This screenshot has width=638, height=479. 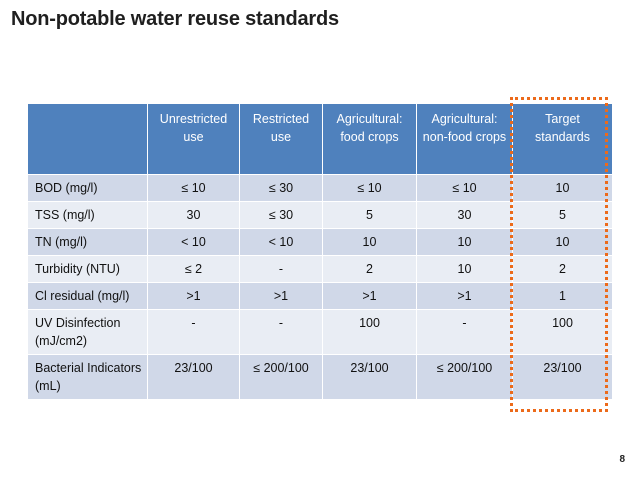 What do you see at coordinates (559, 254) in the screenshot?
I see `target-column-highlight` at bounding box center [559, 254].